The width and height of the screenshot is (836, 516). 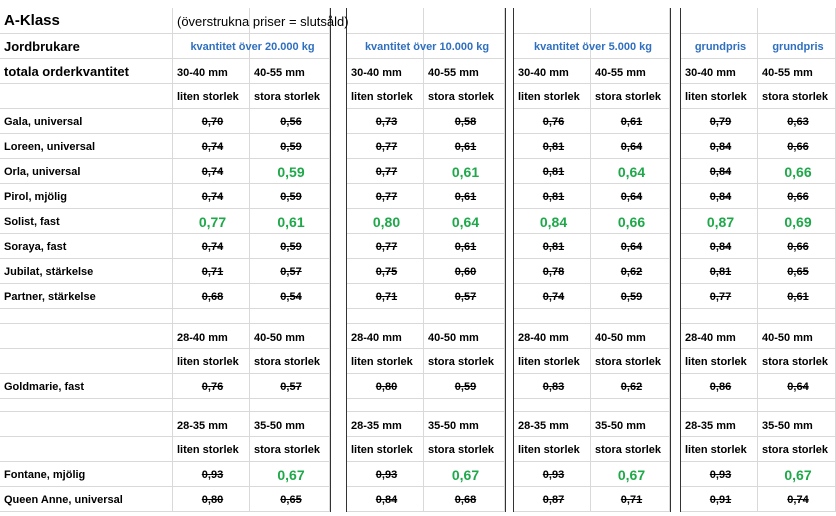 I want to click on price: 0,62, so click(x=631, y=387).